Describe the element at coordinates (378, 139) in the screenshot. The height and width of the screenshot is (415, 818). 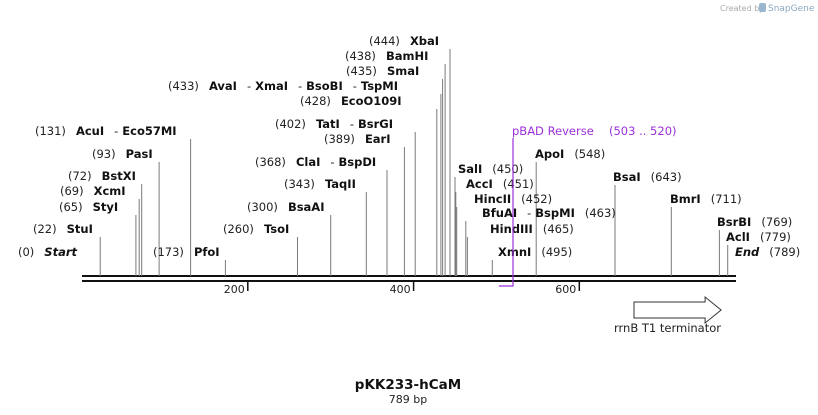
I see `site-enzyme-name: EarI` at that location.